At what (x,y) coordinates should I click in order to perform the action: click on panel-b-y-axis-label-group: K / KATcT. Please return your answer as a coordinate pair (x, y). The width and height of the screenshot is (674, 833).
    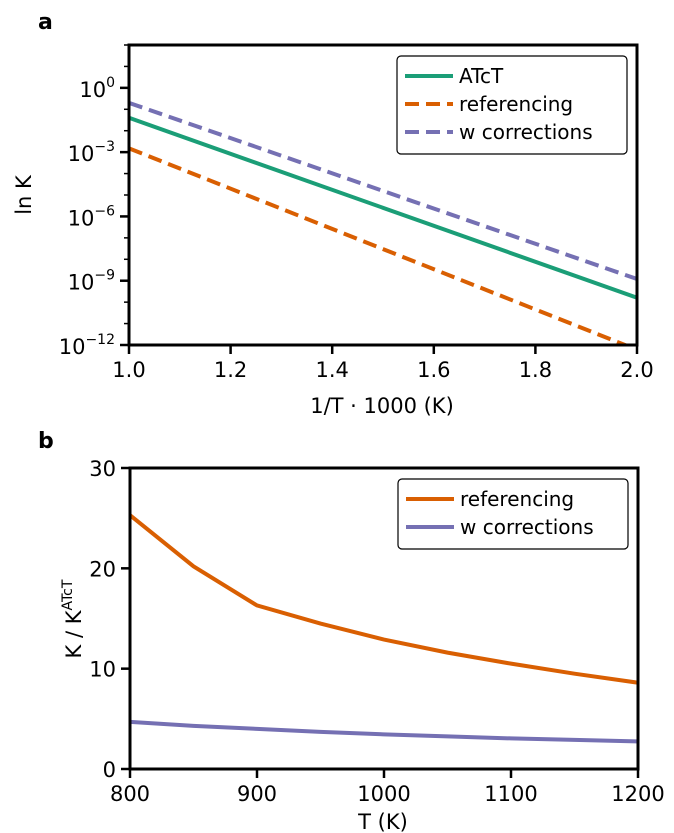
    Looking at the image, I should click on (73, 618).